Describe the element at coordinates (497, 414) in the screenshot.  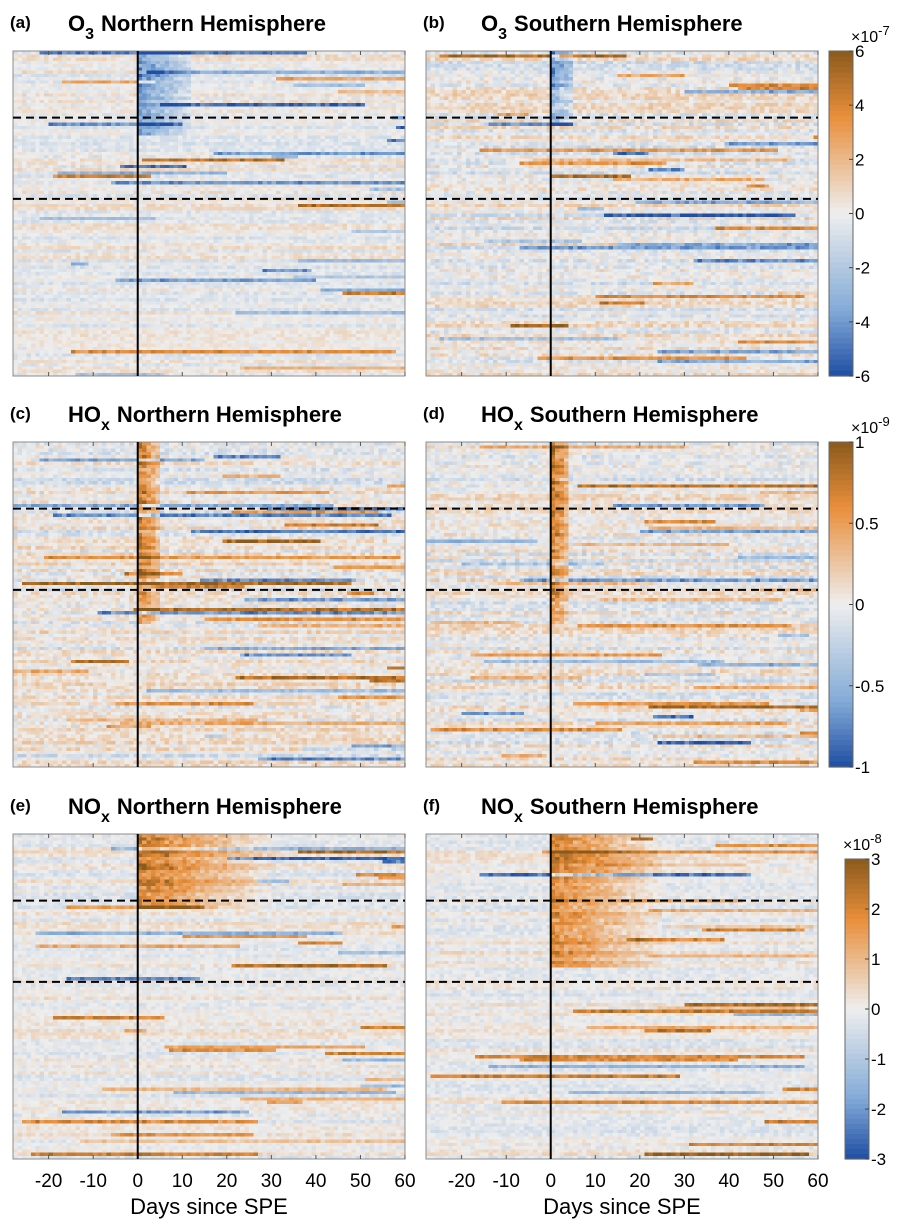
I see `title-species: HO` at that location.